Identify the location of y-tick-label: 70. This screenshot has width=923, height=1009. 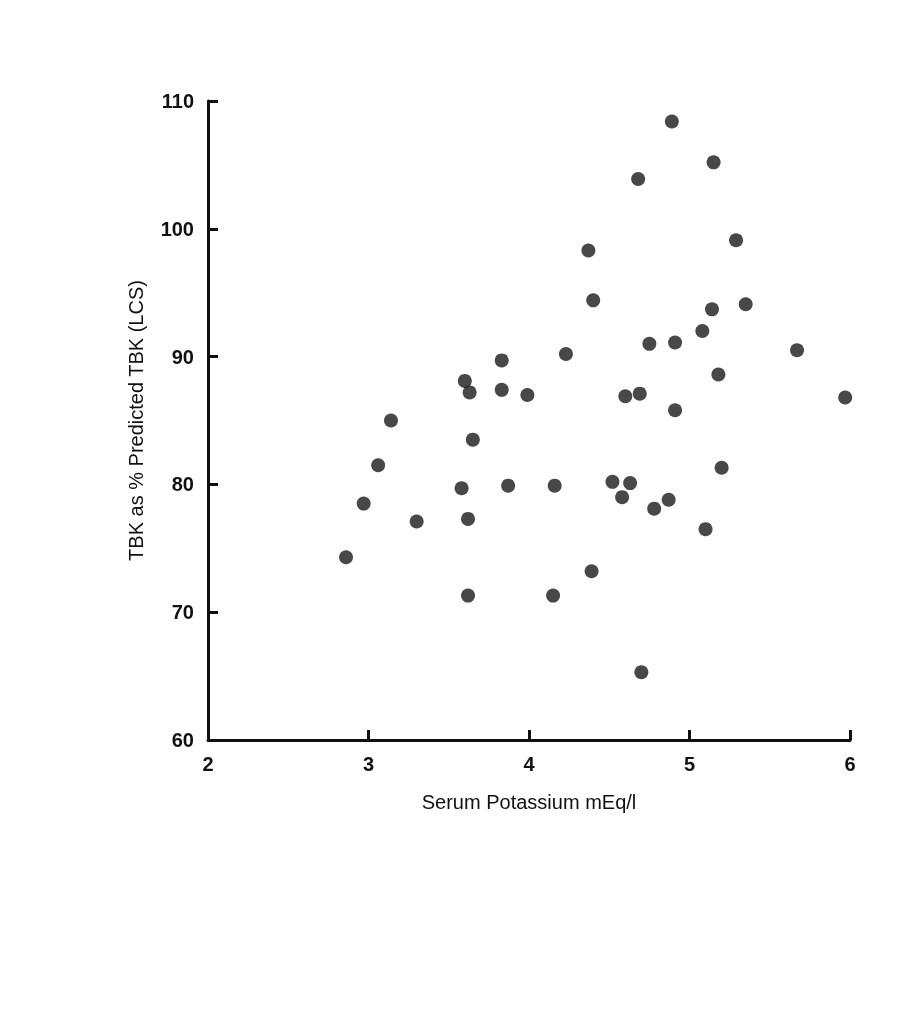
(182, 612).